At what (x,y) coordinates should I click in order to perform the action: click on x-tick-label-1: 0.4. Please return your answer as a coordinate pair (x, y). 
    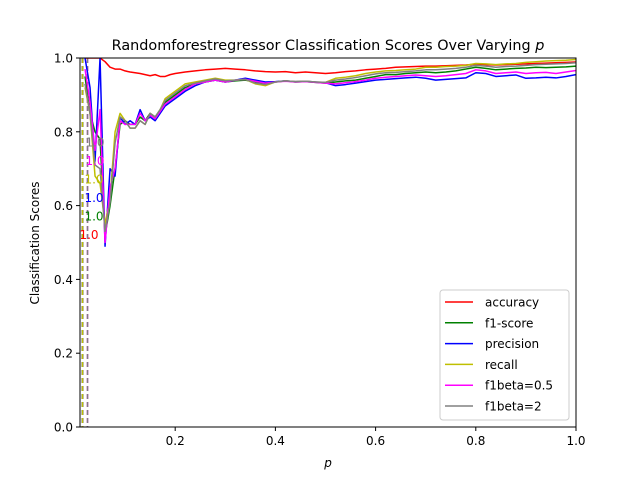
    Looking at the image, I should click on (275, 441).